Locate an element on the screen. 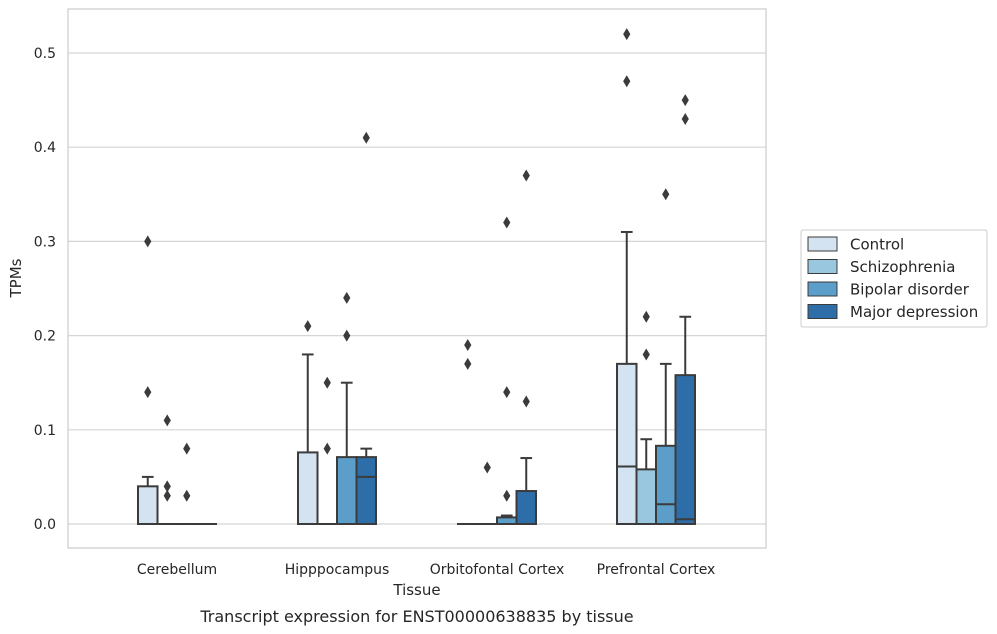  y-tick-label: 0.5 is located at coordinates (45, 54).